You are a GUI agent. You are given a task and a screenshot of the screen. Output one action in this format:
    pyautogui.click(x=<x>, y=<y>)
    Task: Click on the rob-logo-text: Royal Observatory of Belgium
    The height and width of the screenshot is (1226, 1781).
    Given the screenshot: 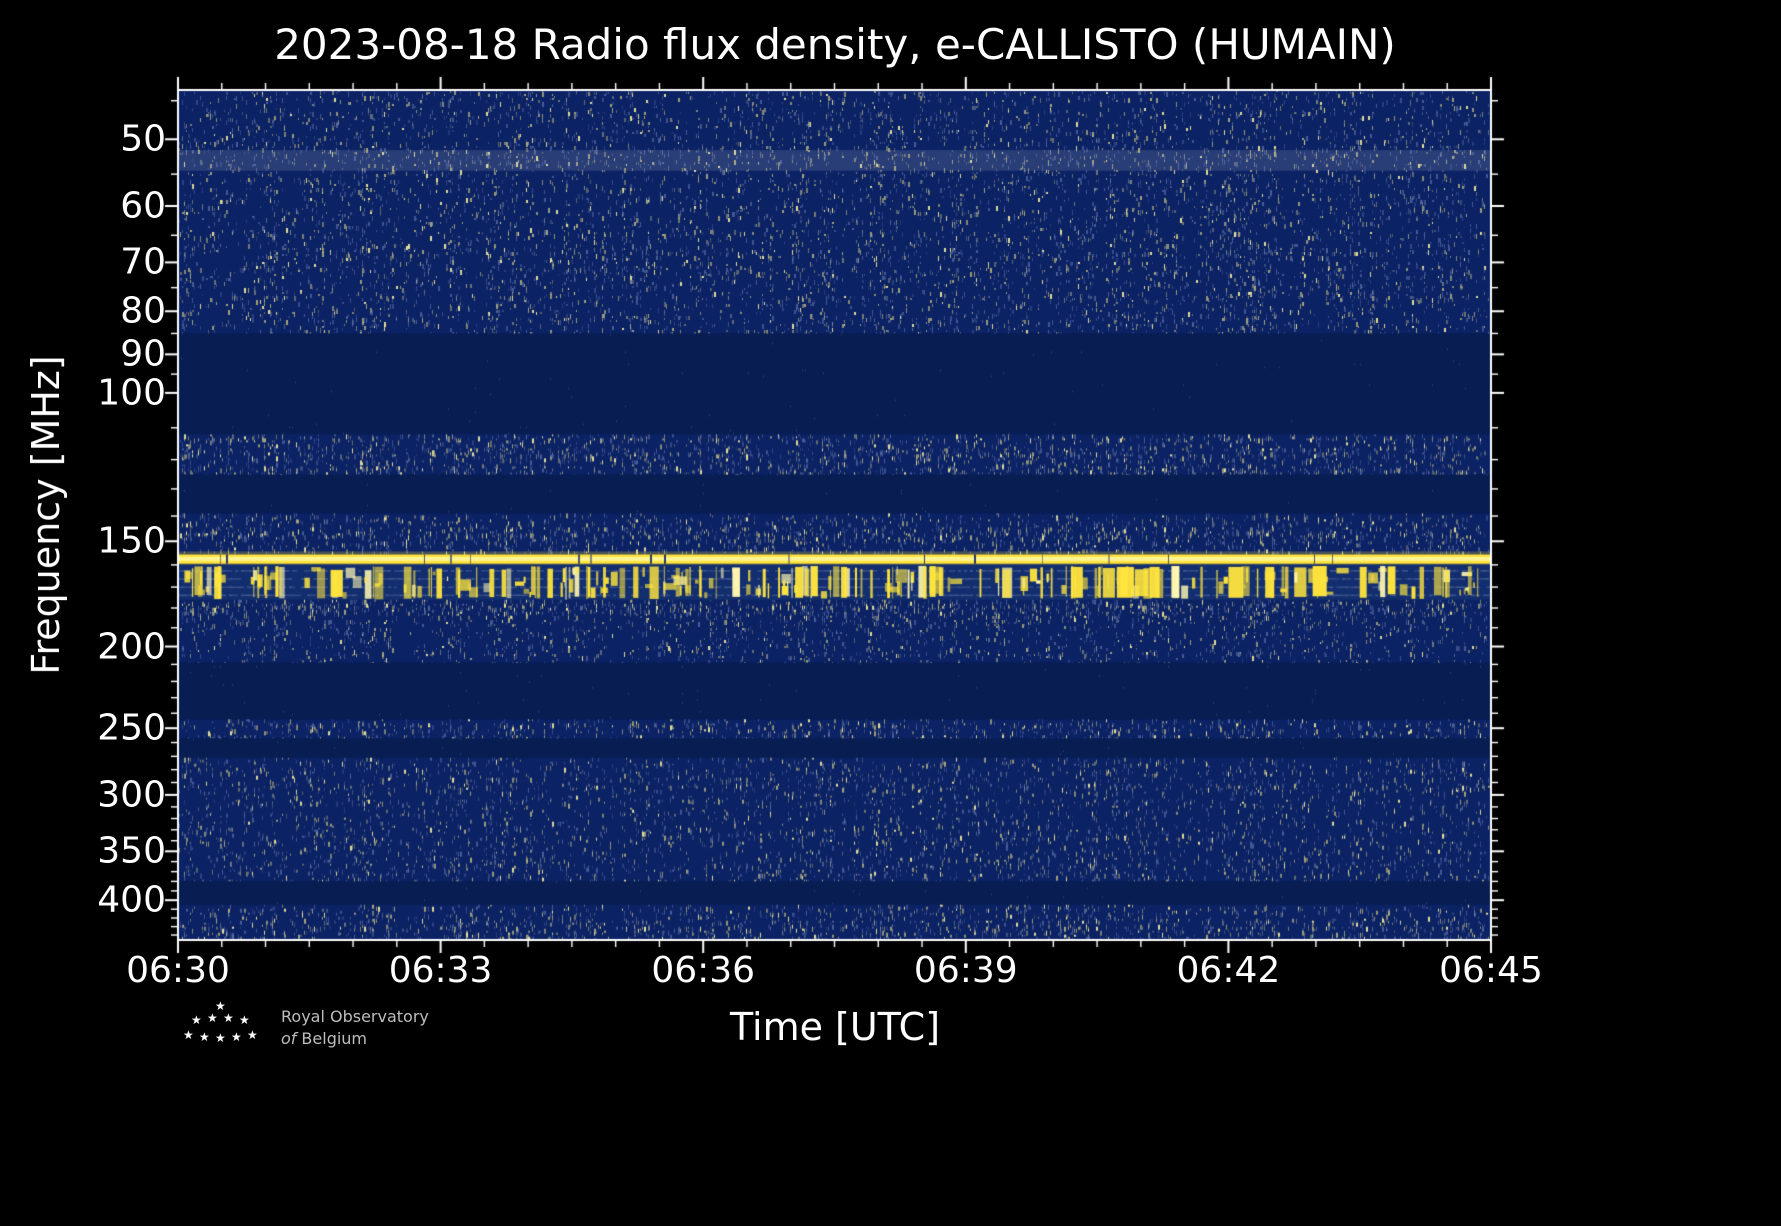 What is the action you would take?
    pyautogui.click(x=355, y=1027)
    